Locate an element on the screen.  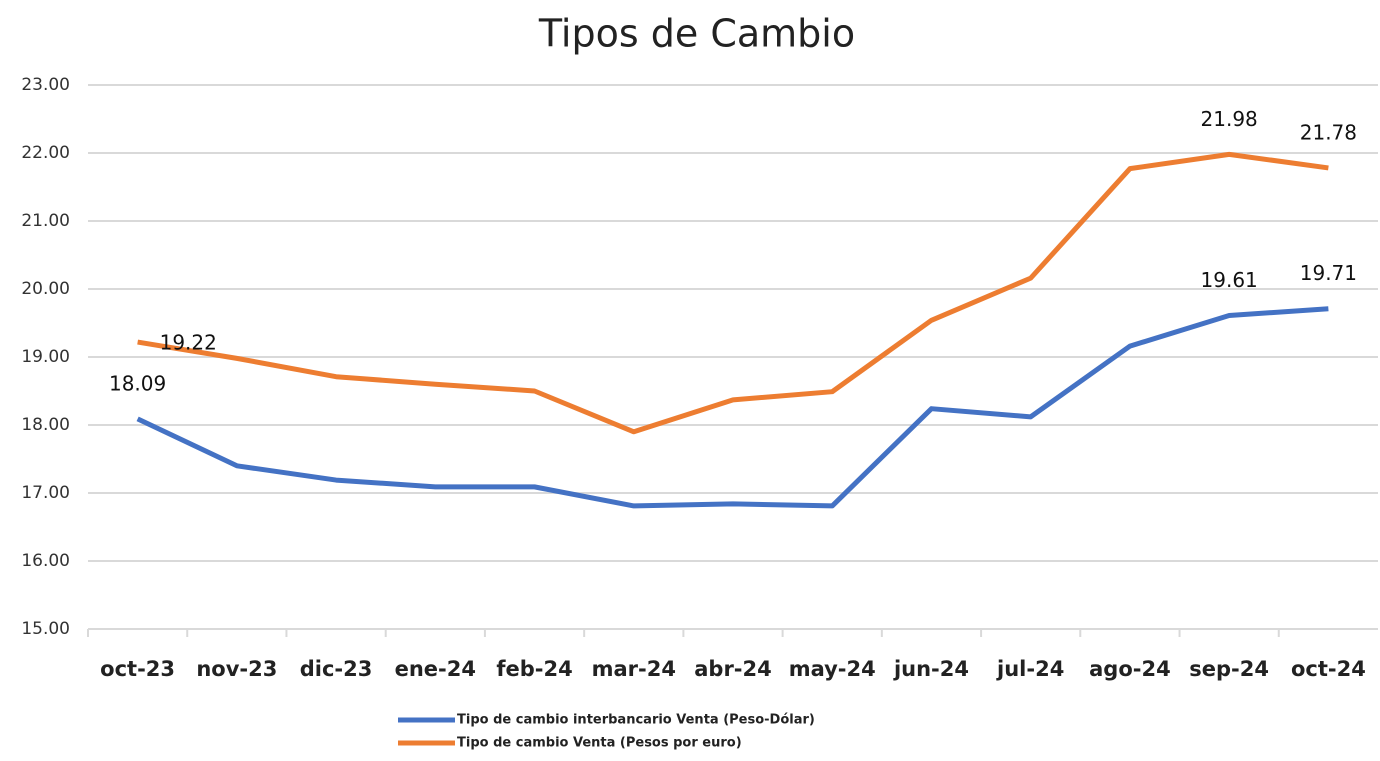
y-tick-label: 15.00 is located at coordinates (45, 629).